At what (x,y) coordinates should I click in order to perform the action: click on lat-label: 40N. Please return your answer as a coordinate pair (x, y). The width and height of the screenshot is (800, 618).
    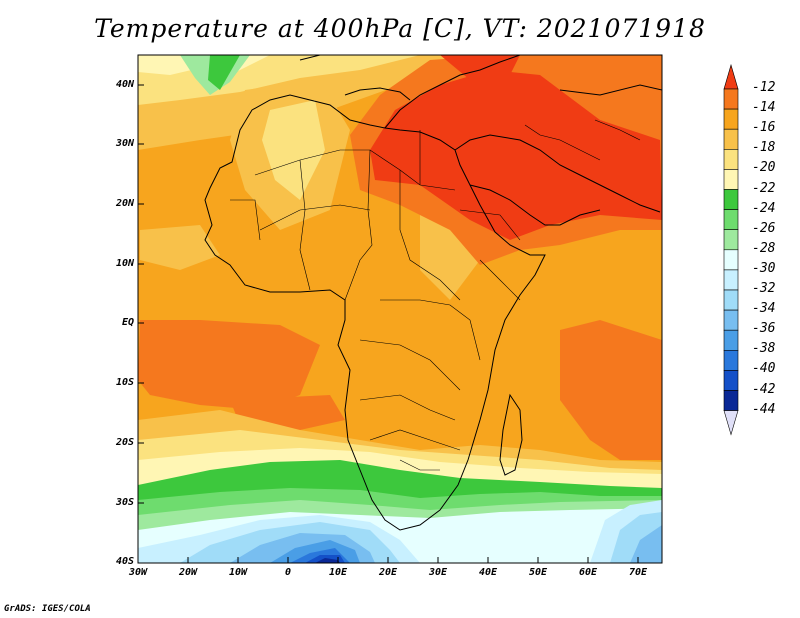
    Looking at the image, I should click on (124, 84).